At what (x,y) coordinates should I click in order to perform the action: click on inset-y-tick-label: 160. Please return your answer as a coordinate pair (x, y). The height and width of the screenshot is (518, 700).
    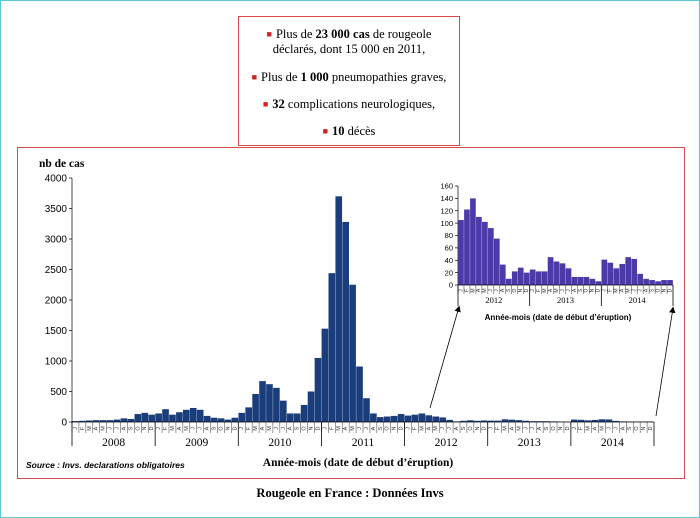
    Looking at the image, I should click on (446, 186).